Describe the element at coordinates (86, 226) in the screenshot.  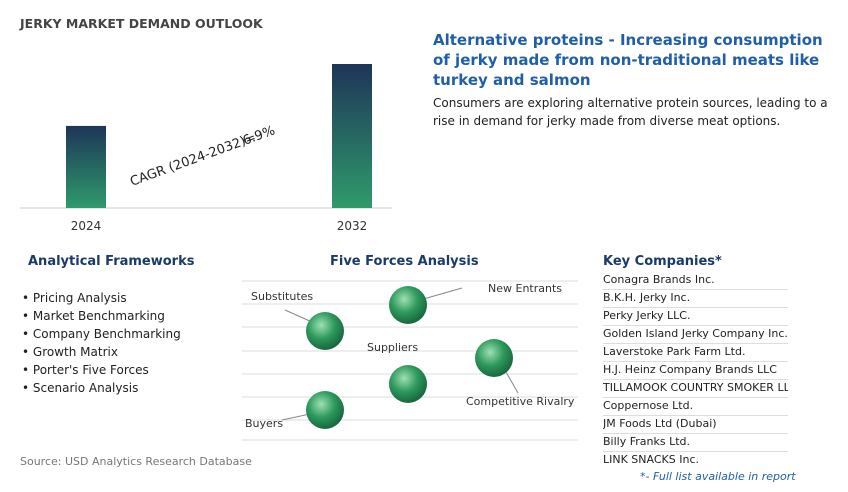
I see `x-tick-label: 2024` at that location.